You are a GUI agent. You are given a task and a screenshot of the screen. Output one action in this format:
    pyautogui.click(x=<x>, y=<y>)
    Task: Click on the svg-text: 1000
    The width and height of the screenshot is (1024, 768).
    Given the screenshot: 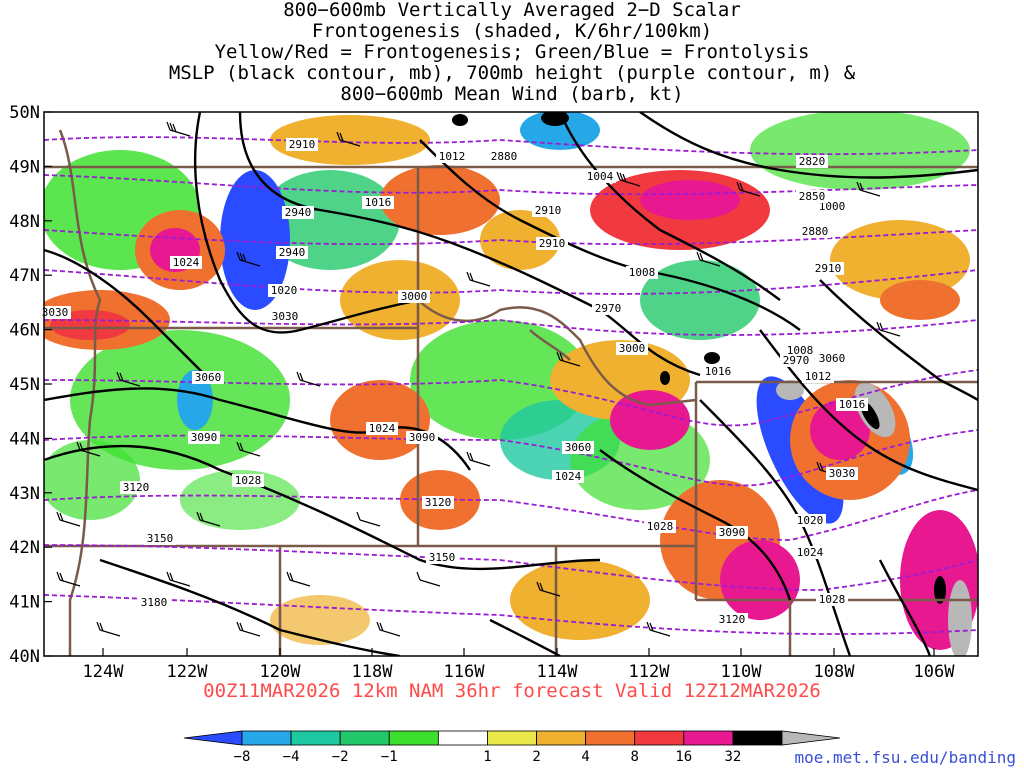 What is the action you would take?
    pyautogui.click(x=832, y=206)
    